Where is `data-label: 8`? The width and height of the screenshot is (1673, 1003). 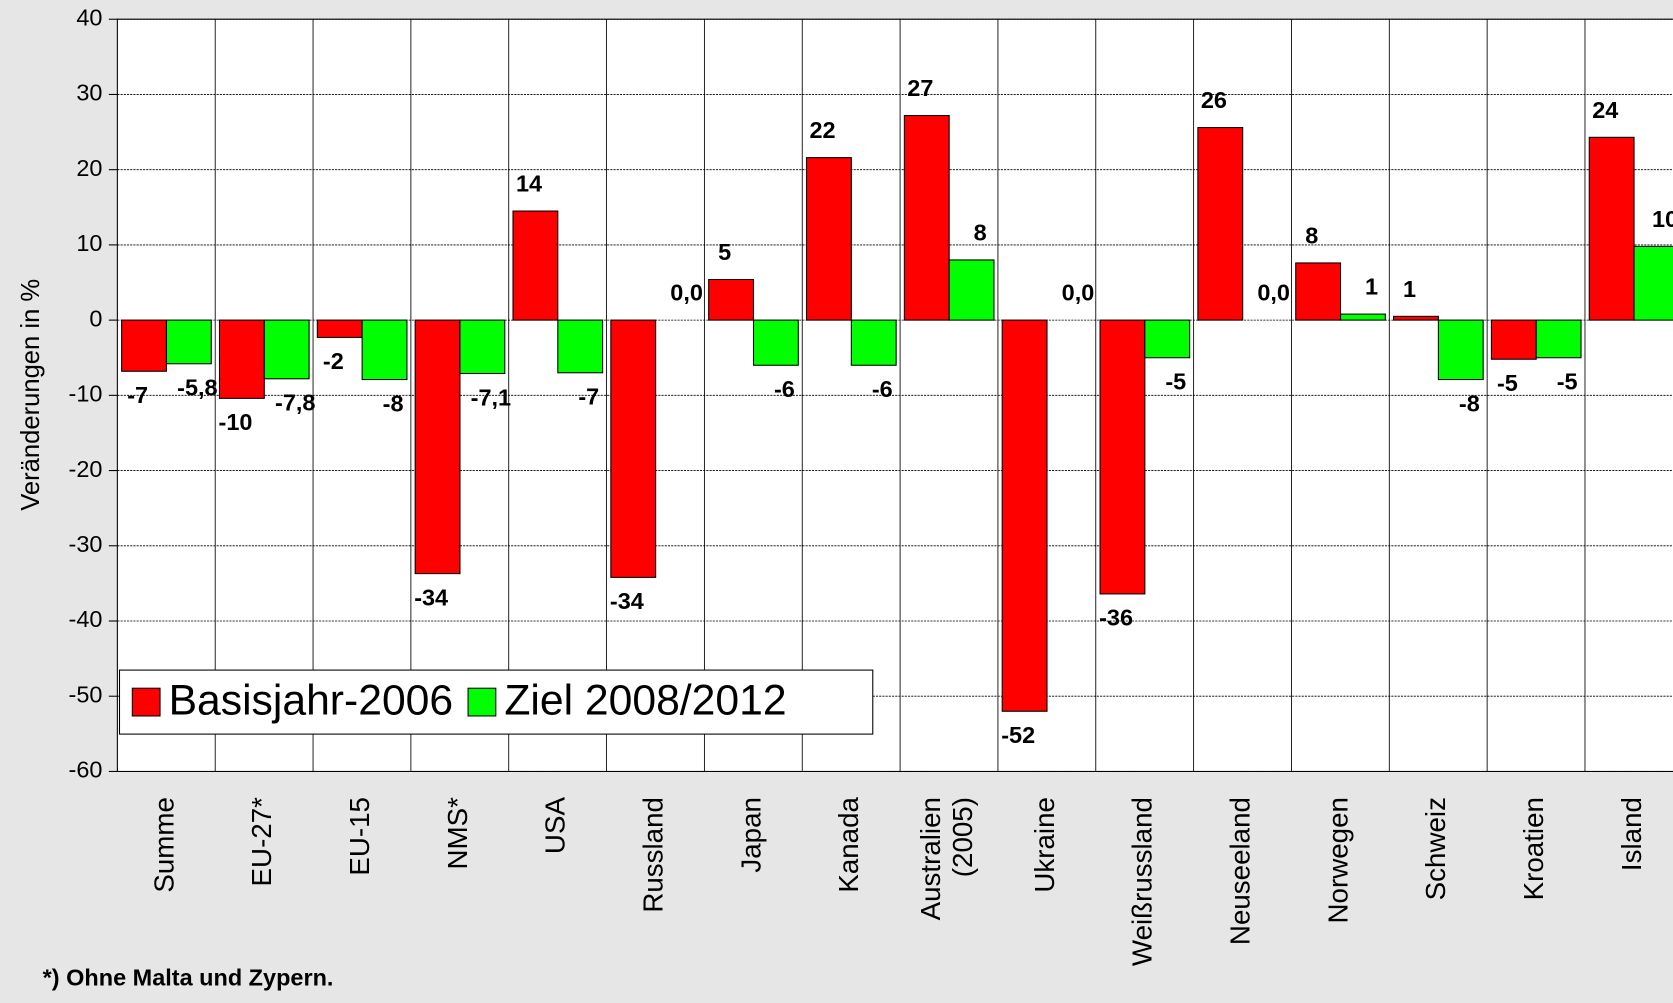 data-label: 8 is located at coordinates (1311, 236).